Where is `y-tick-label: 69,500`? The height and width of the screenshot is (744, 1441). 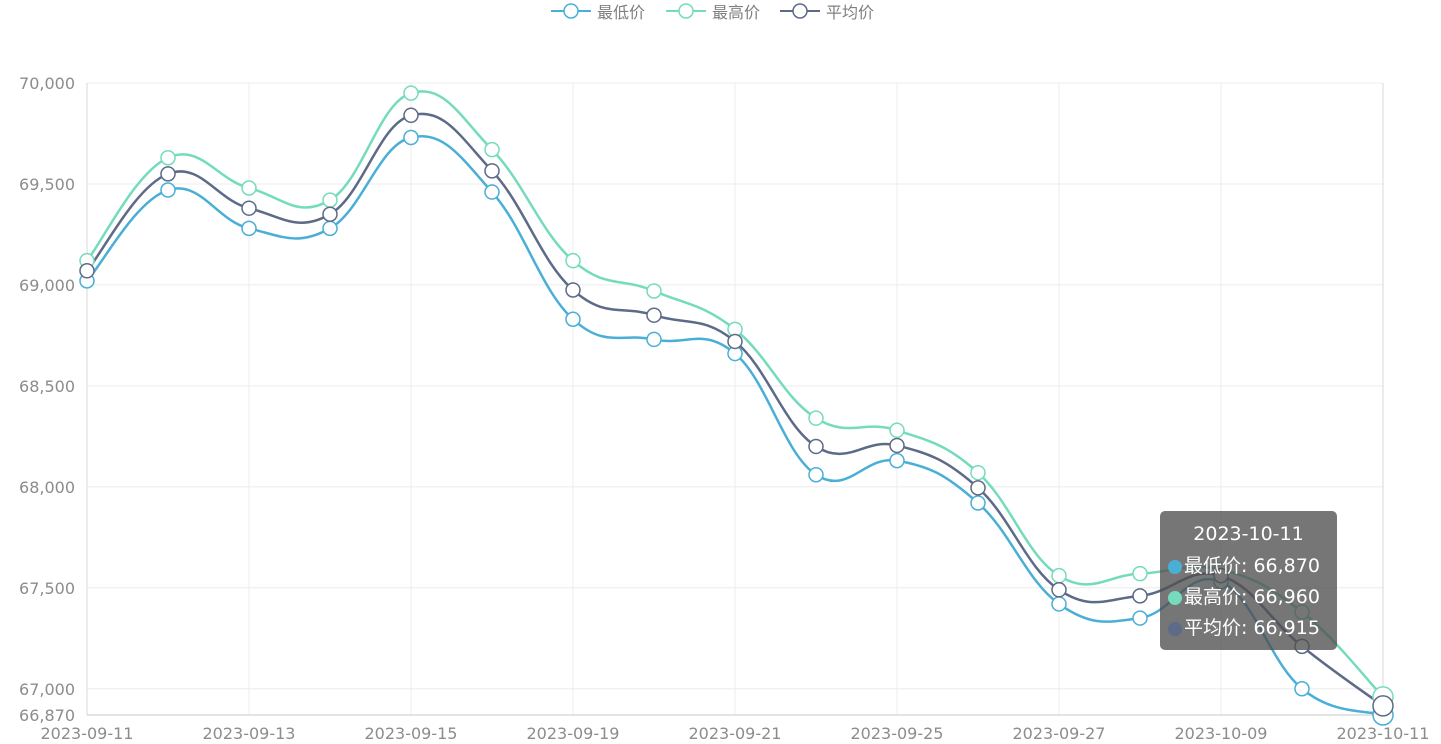
y-tick-label: 69,500 is located at coordinates (47, 184).